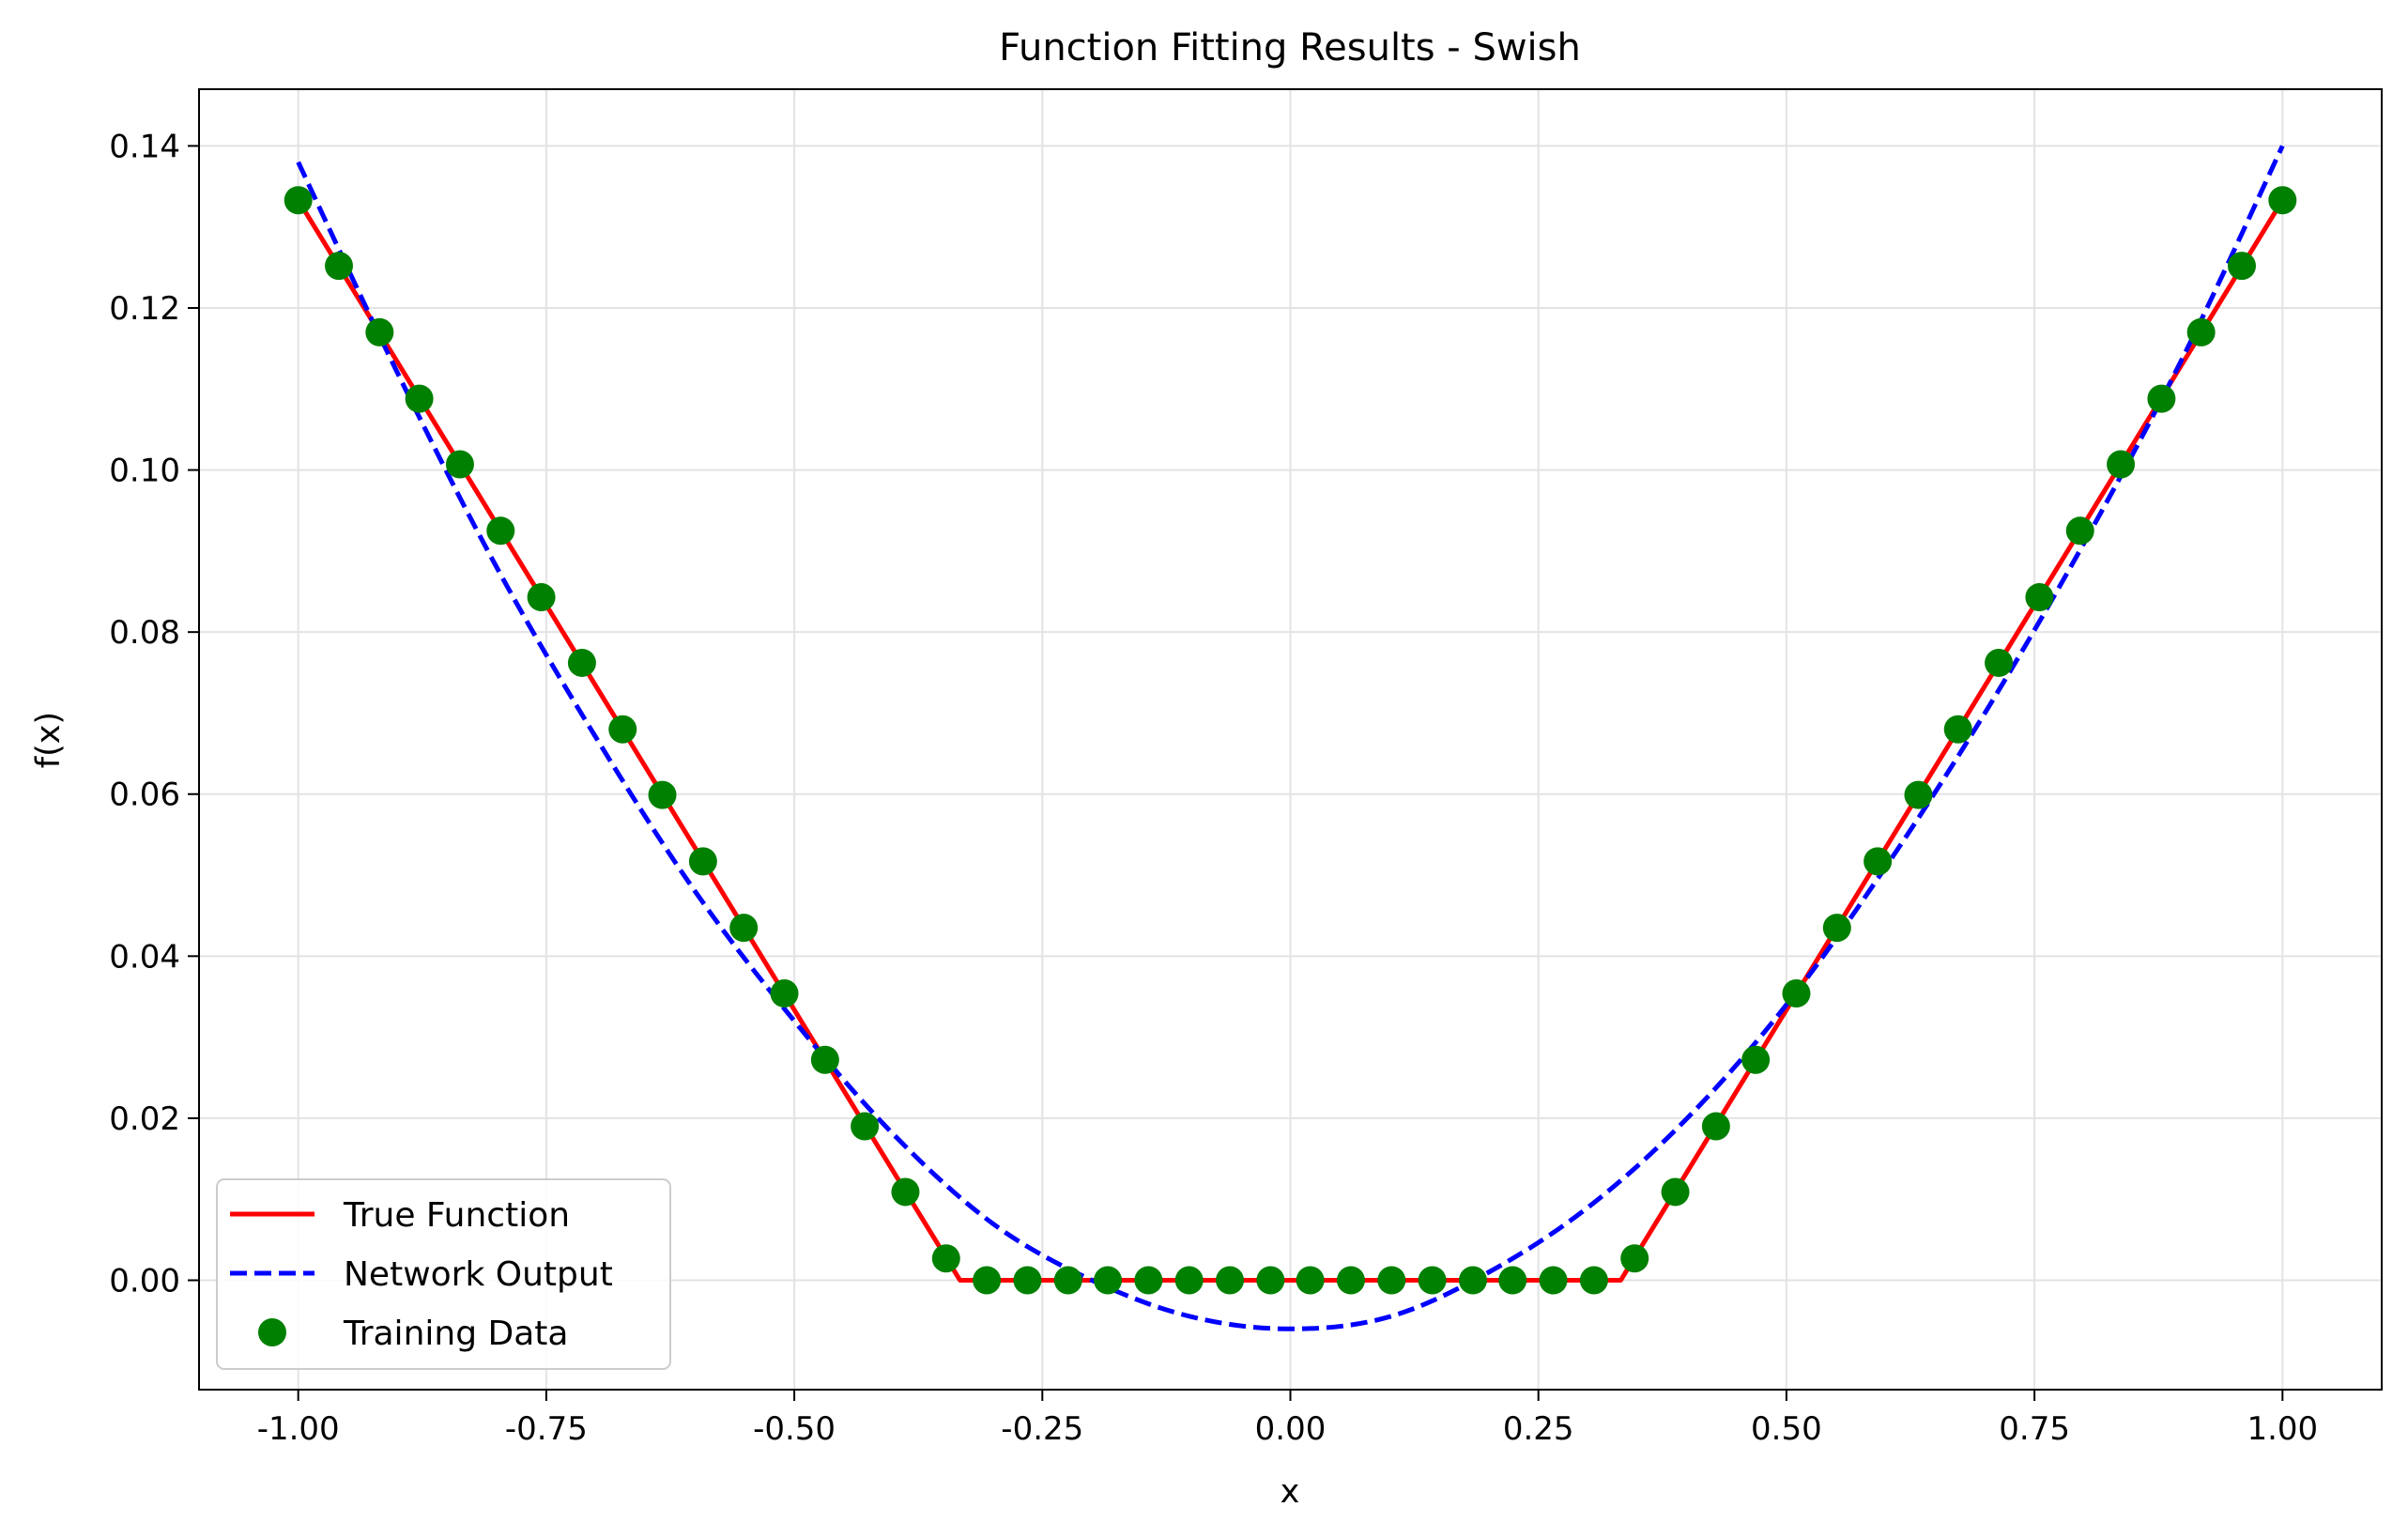  I want to click on x-tick-label: 0.75, so click(2034, 1429).